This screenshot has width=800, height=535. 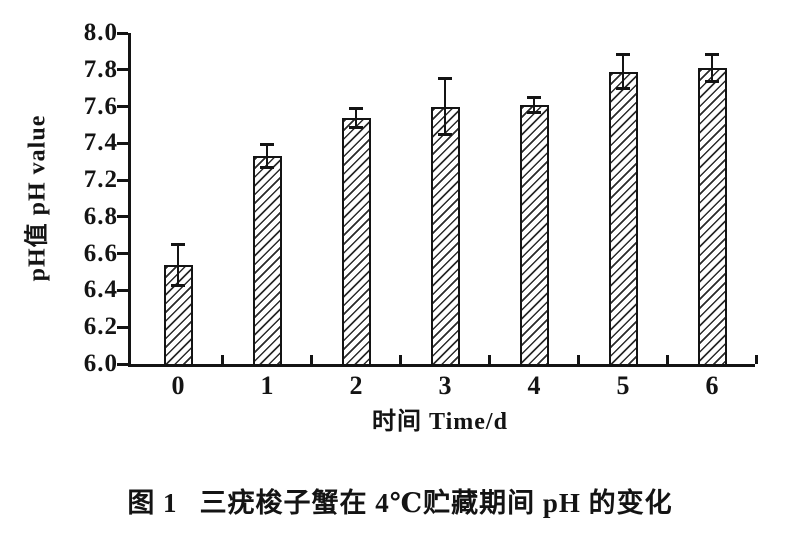 I want to click on y-tick-label: 6.8, so click(x=100, y=216).